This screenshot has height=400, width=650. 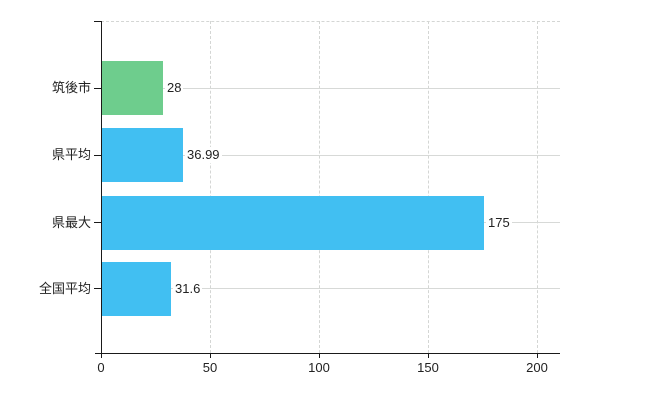 What do you see at coordinates (210, 367) in the screenshot?
I see `x-tick-label: 50` at bounding box center [210, 367].